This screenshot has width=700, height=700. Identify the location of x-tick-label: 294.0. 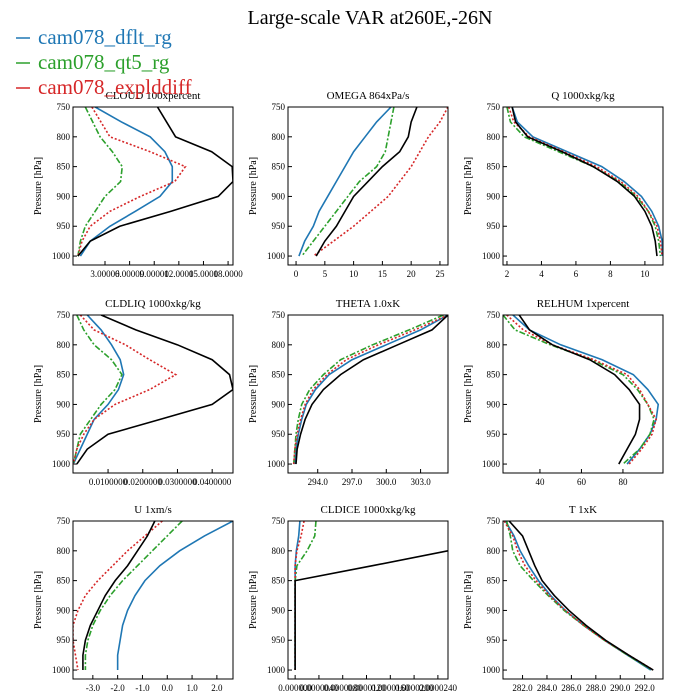
(318, 482).